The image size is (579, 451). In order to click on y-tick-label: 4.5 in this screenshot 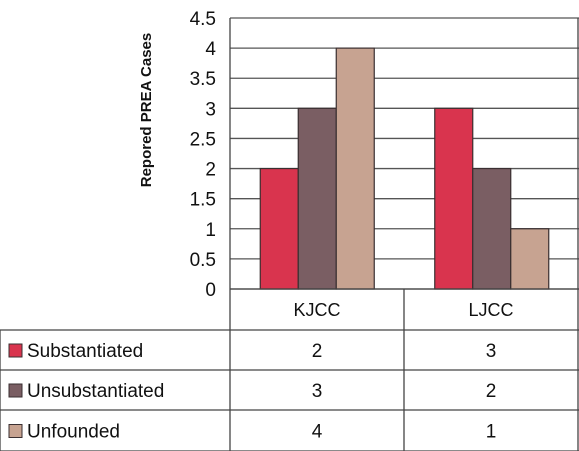, I will do `click(203, 19)`.